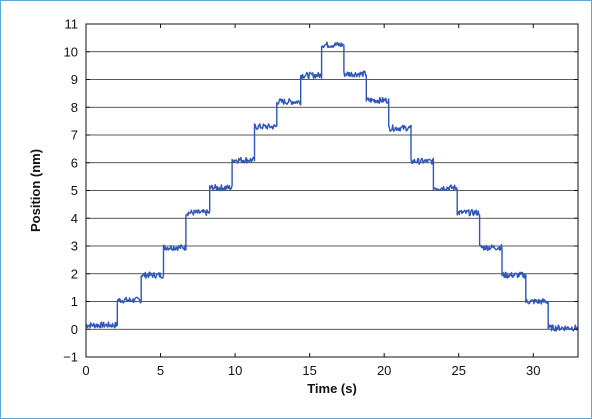  Describe the element at coordinates (74, 218) in the screenshot. I see `y-tick-label: 4` at that location.